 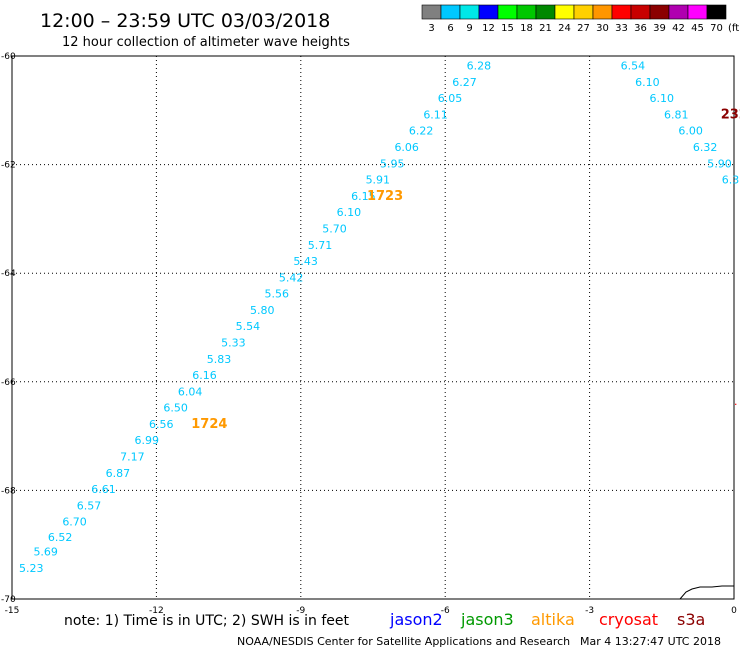 What do you see at coordinates (291, 277) in the screenshot?
I see `wave-height-point: 5.42` at bounding box center [291, 277].